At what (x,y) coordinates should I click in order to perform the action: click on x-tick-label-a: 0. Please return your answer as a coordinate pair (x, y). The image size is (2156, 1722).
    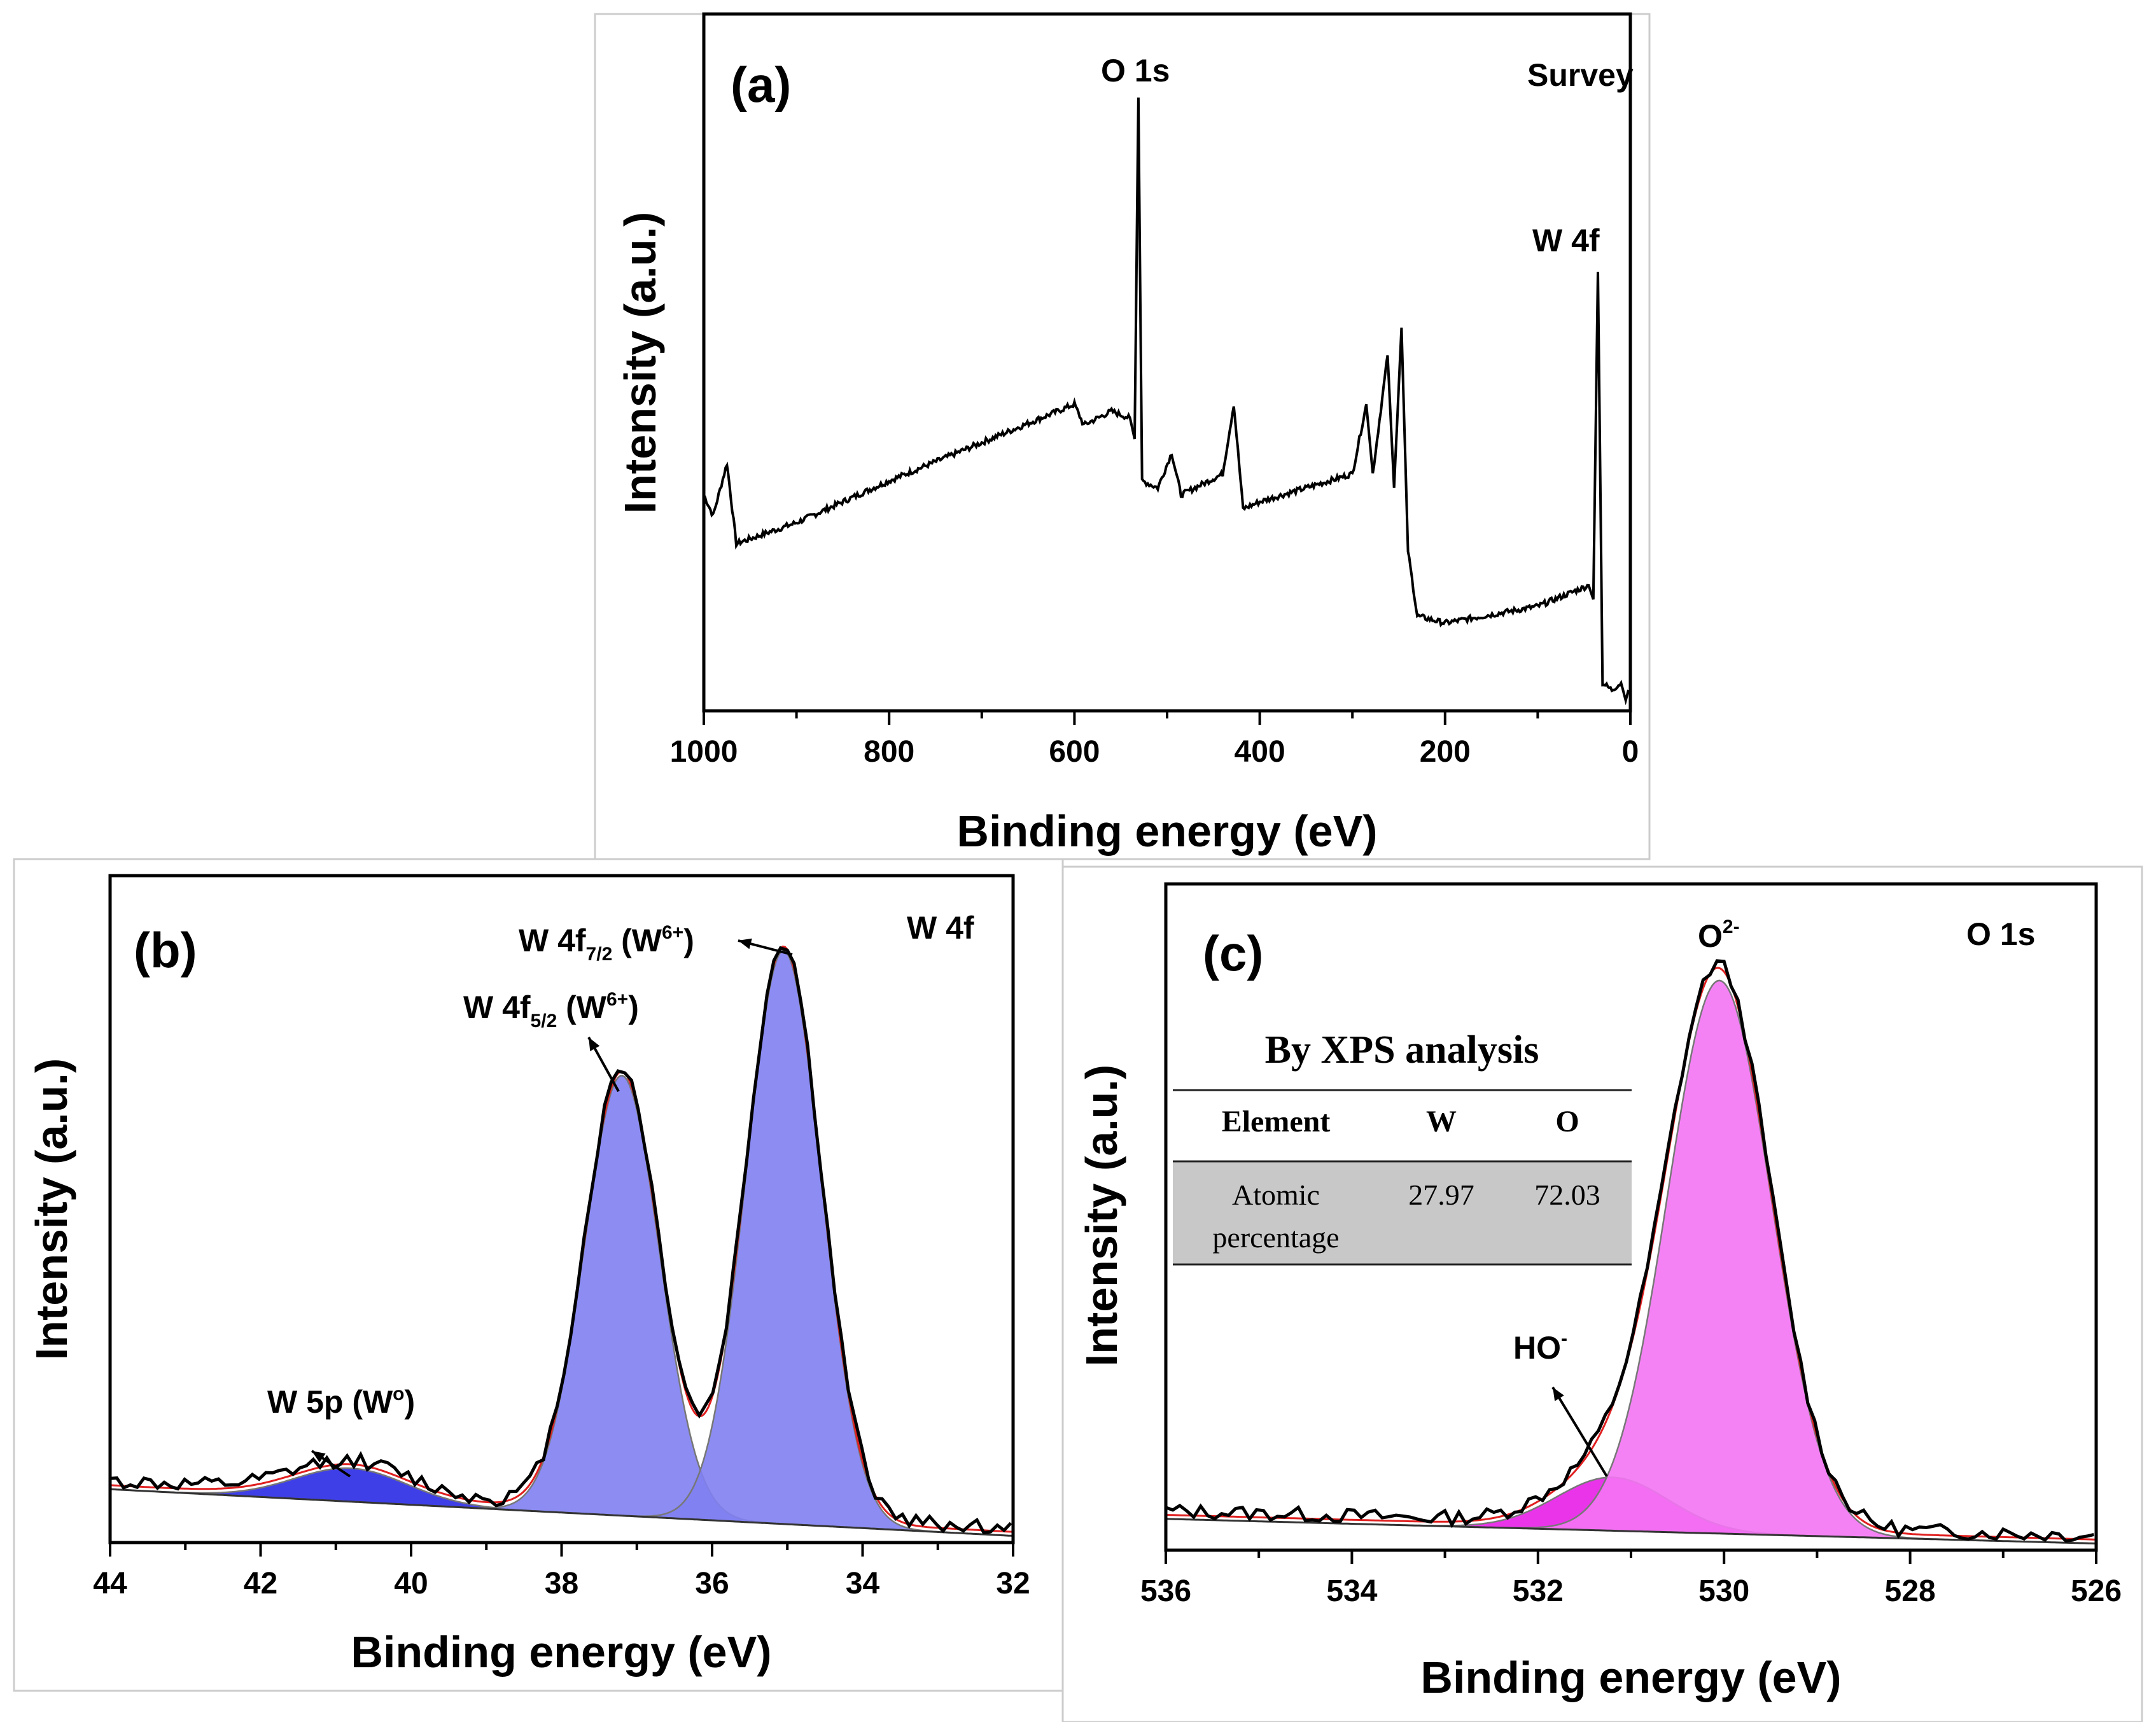
    Looking at the image, I should click on (1630, 752).